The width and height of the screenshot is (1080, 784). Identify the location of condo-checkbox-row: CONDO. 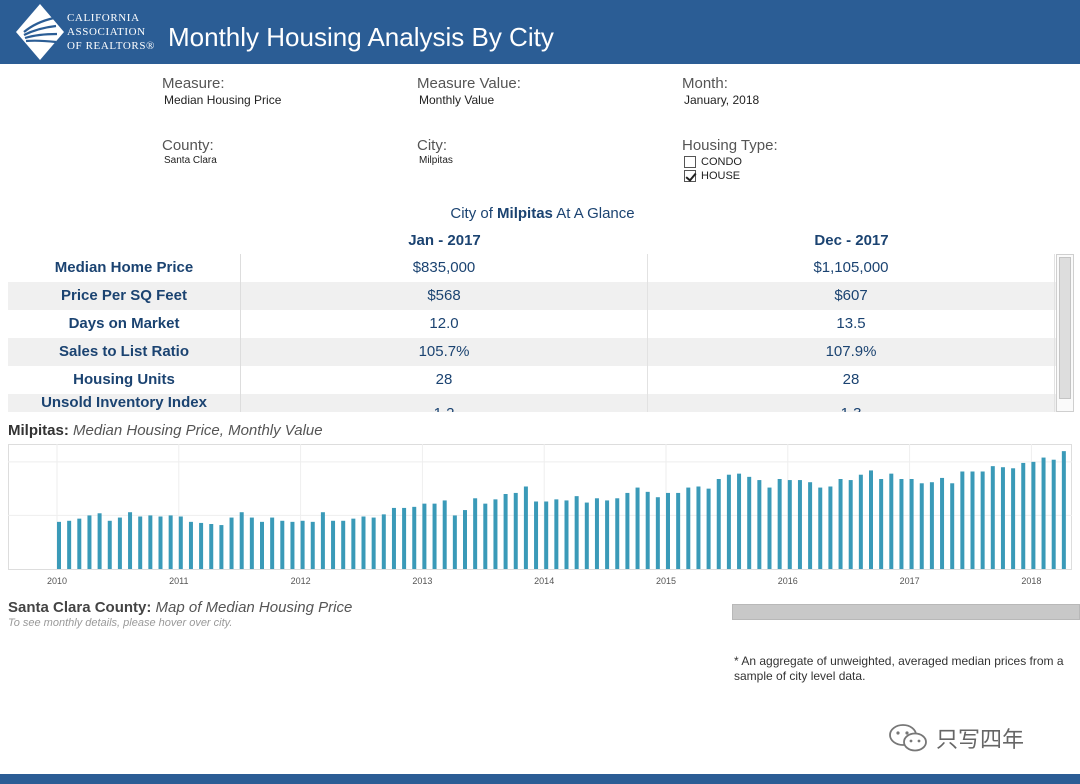
(731, 162).